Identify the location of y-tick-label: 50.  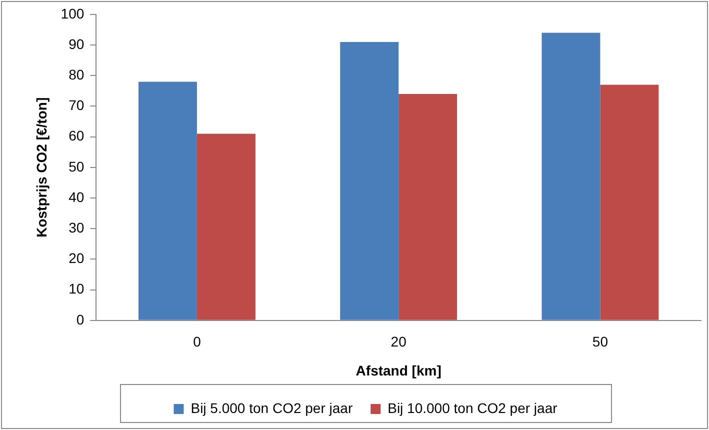
(76, 166).